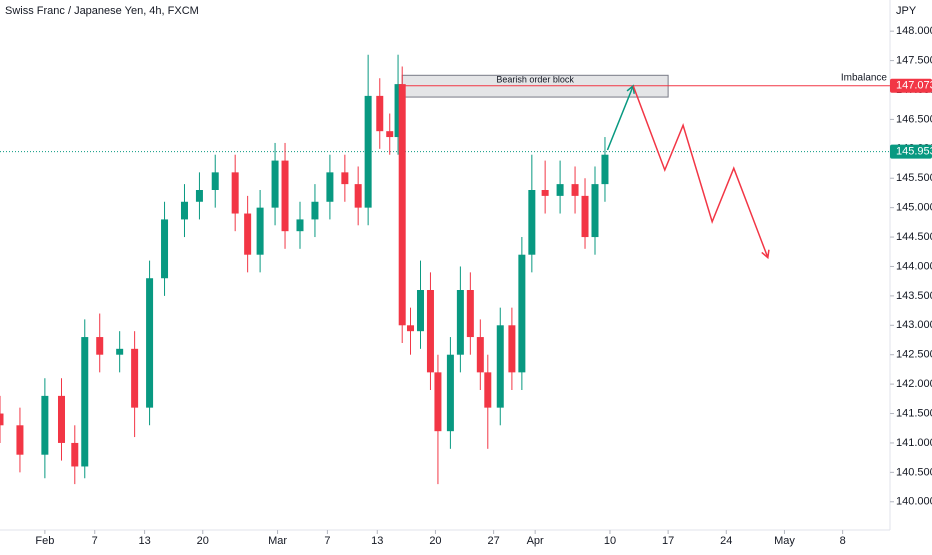 The width and height of the screenshot is (932, 555). Describe the element at coordinates (914, 355) in the screenshot. I see `y-tick-label: 142.500` at that location.